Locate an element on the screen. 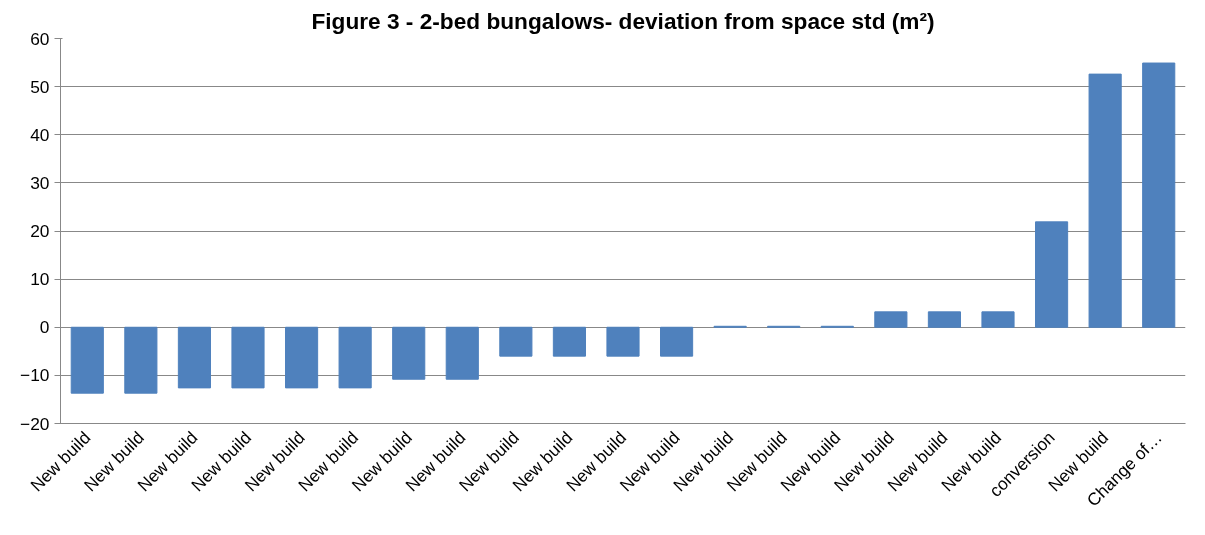 Image resolution: width=1205 pixels, height=535 pixels. y-tick-label: 10 is located at coordinates (40, 279).